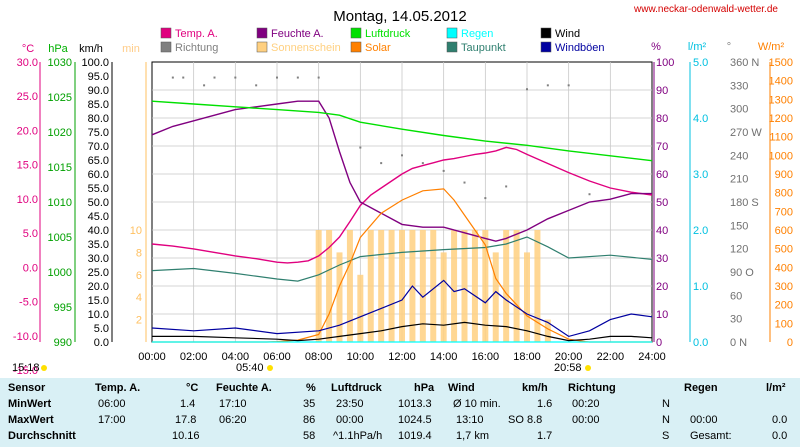 This screenshot has width=800, height=447. I want to click on stats-header-temp: Temp. A., so click(118, 388).